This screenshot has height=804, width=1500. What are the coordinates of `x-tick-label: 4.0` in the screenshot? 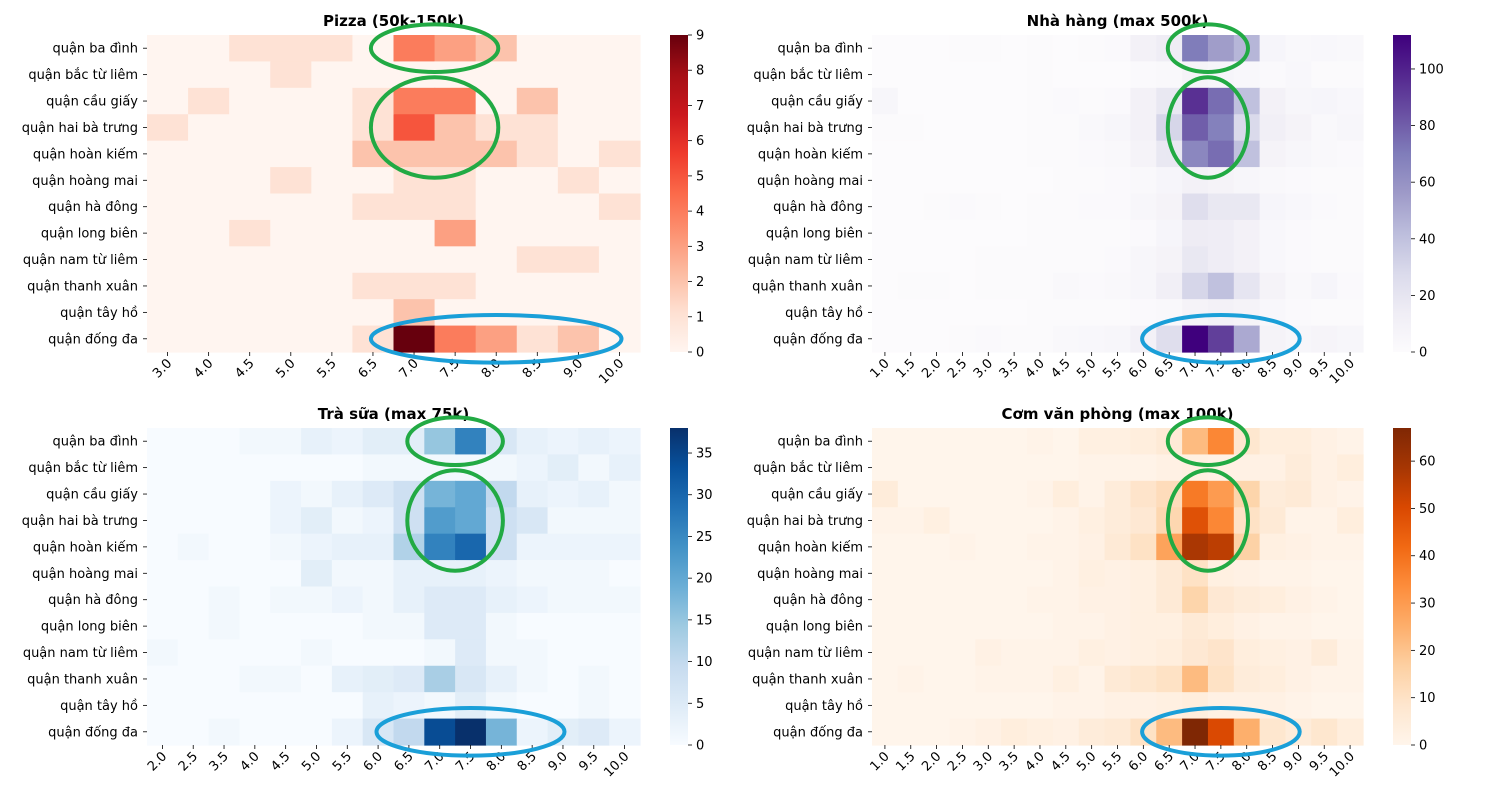 It's located at (203, 368).